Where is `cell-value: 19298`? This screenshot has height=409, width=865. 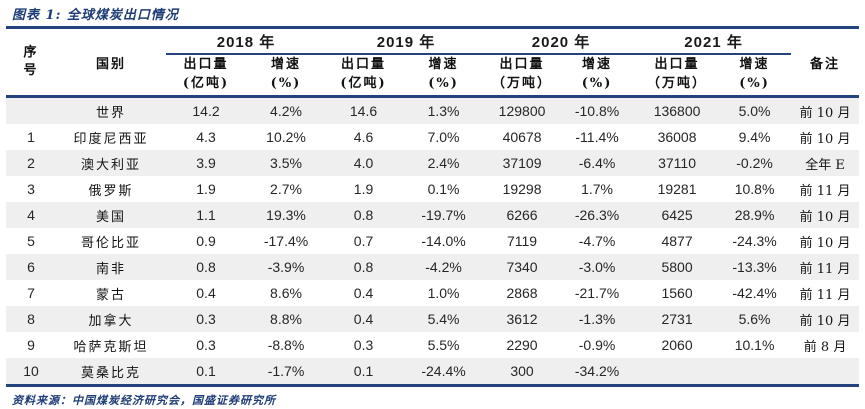
cell-value: 19298 is located at coordinates (522, 189).